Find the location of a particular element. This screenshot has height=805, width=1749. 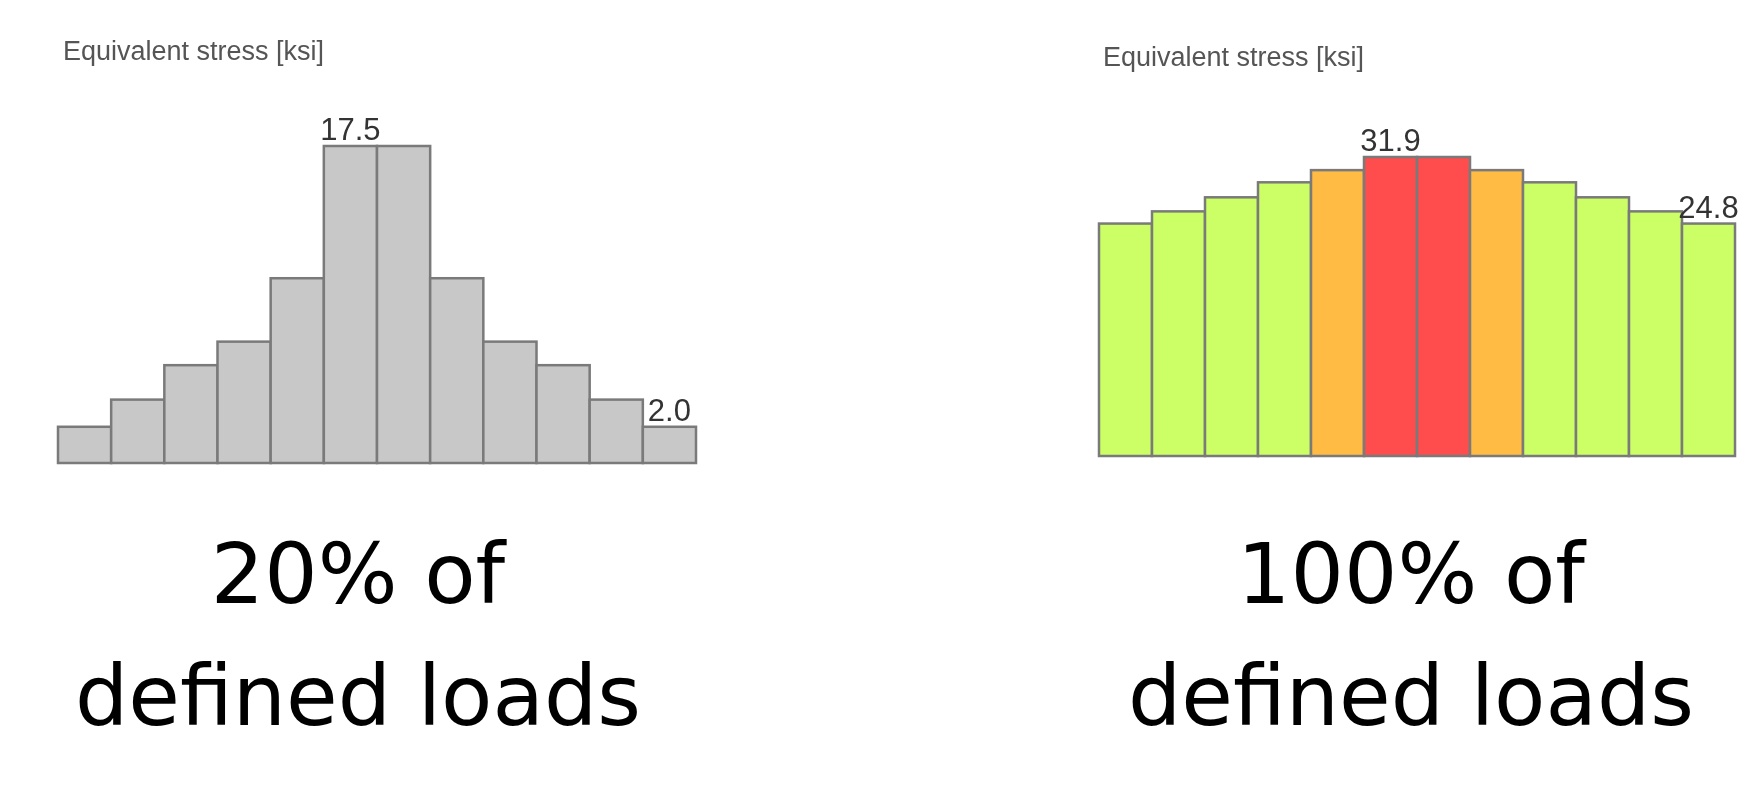

data-label: 31.9 is located at coordinates (1390, 140).